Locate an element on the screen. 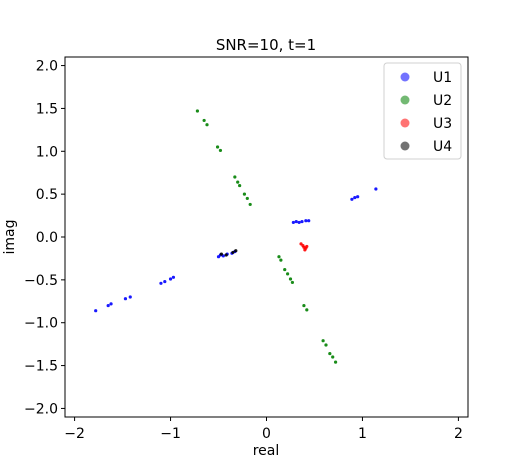 The width and height of the screenshot is (520, 473). legend-box is located at coordinates (422, 111).